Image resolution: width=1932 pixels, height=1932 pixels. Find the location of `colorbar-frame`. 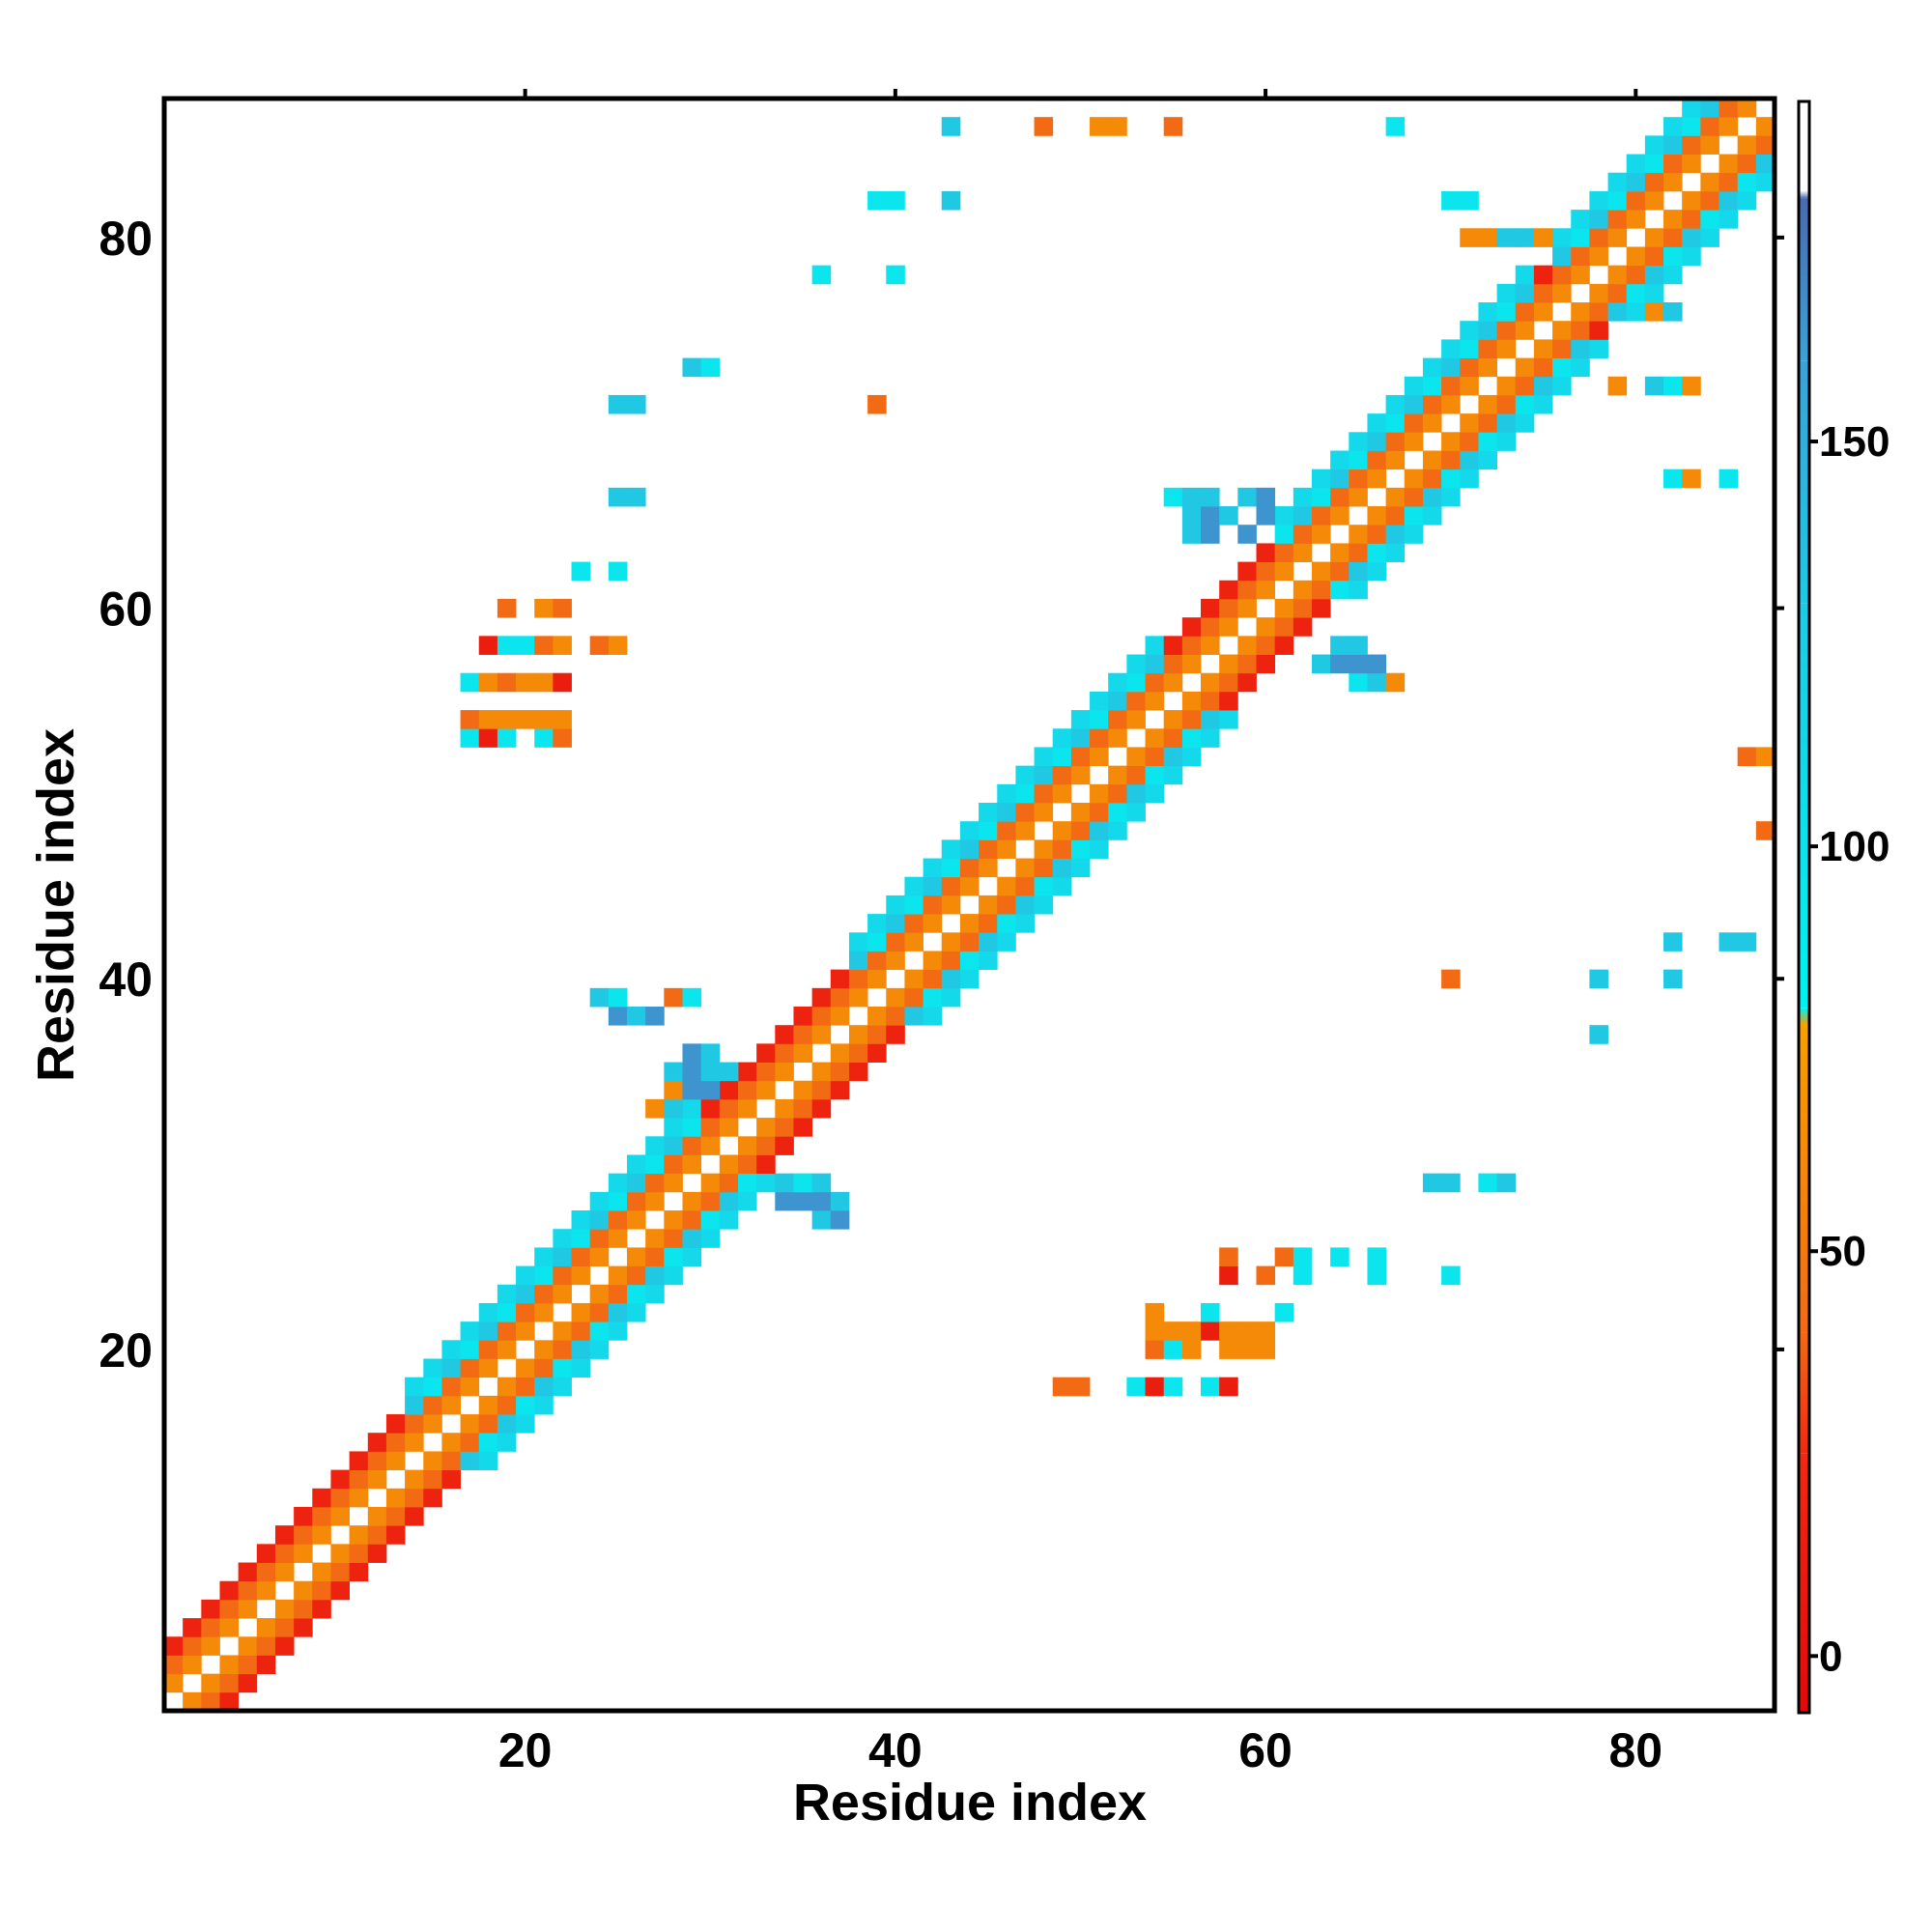

colorbar-frame is located at coordinates (1804, 907).